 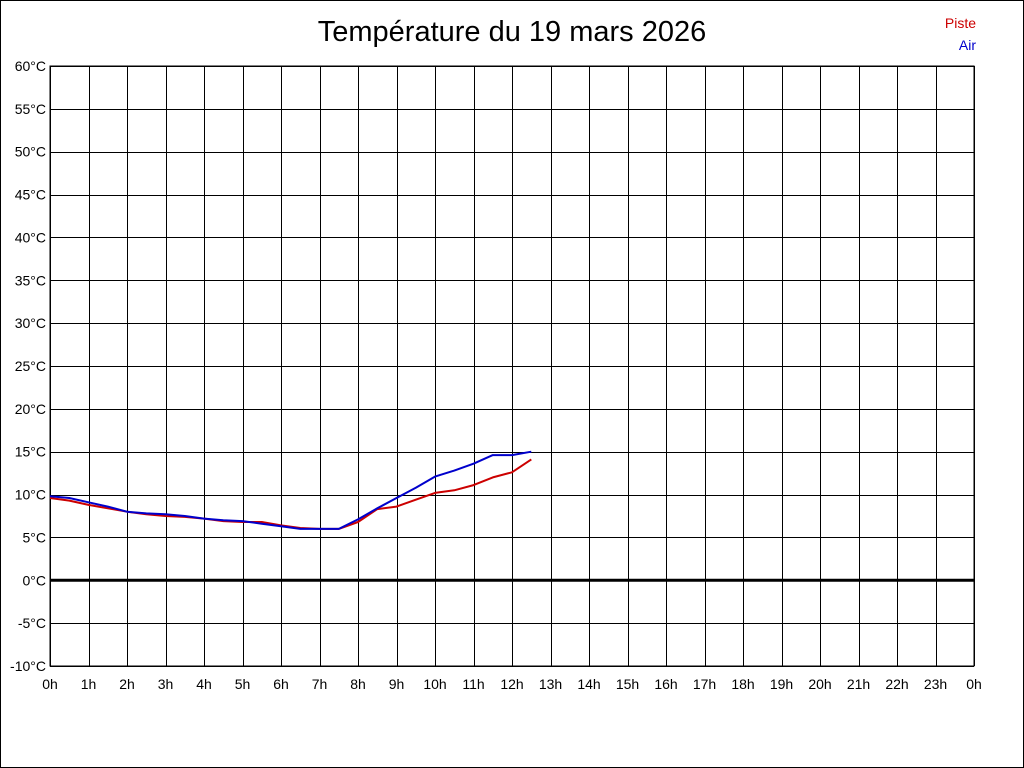 I want to click on x-tick-label: 21h, so click(x=858, y=684).